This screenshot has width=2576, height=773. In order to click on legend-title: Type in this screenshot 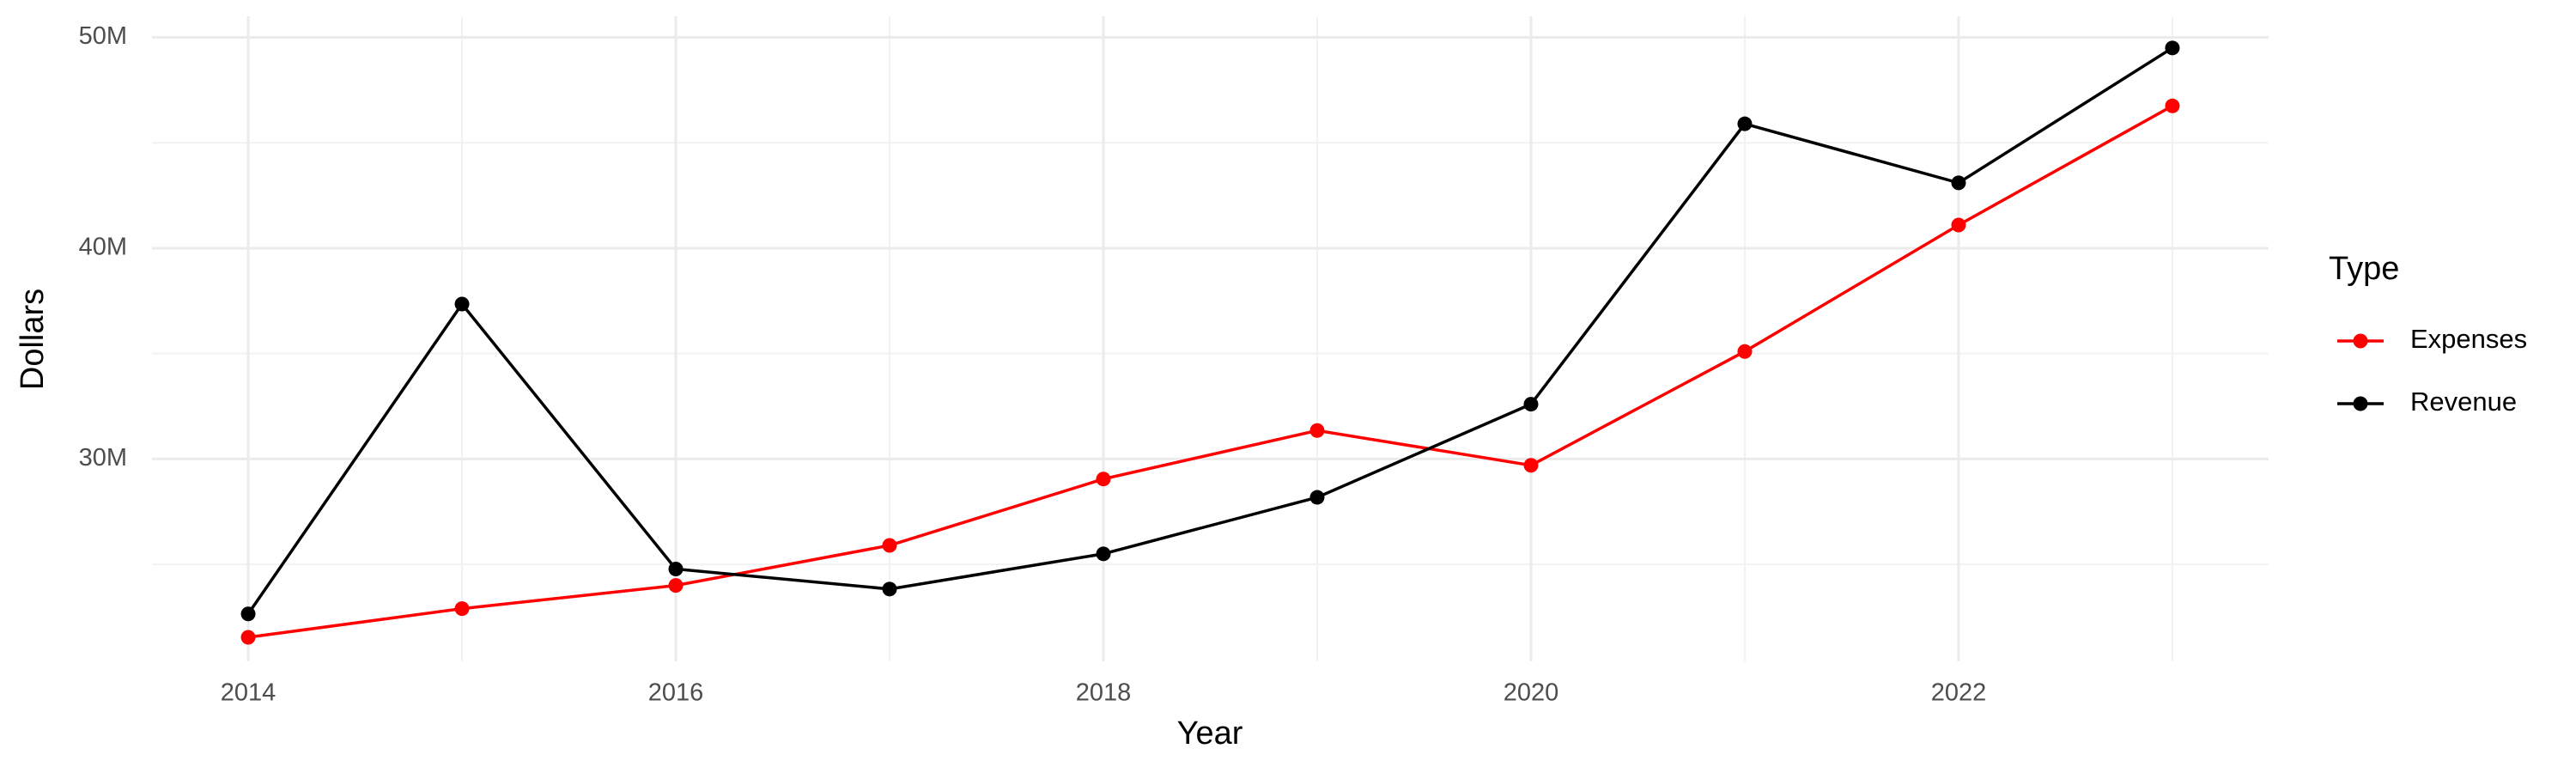, I will do `click(2364, 269)`.